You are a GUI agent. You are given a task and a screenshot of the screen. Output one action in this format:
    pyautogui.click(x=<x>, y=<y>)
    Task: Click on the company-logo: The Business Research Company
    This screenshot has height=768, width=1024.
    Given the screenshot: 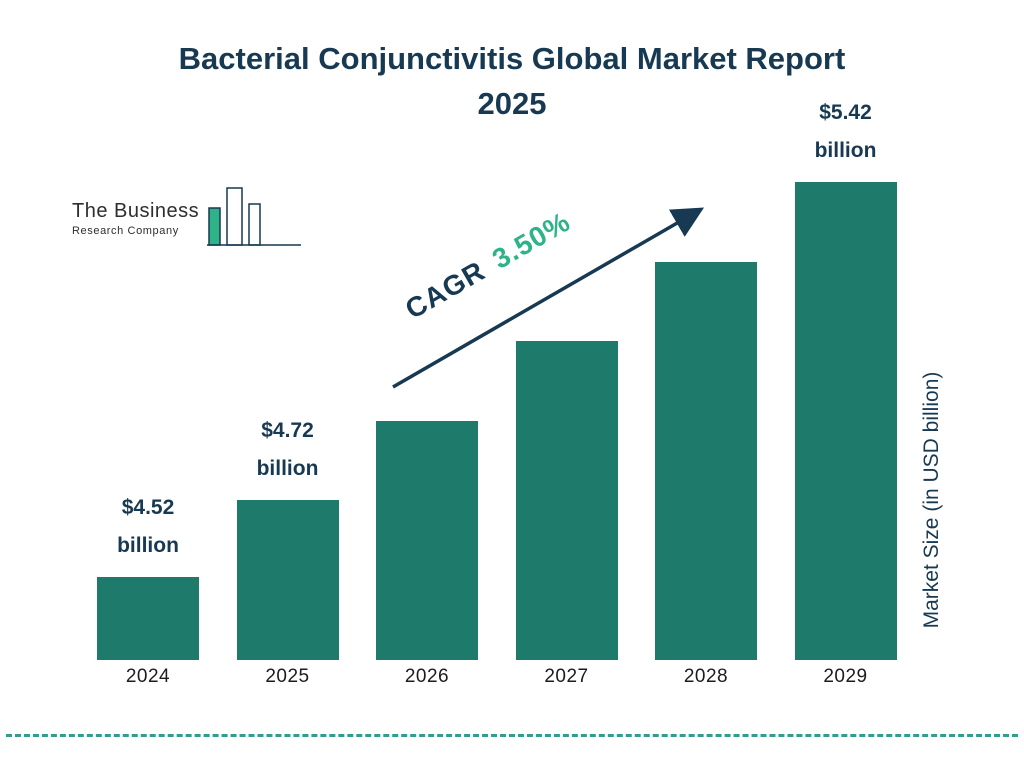 What is the action you would take?
    pyautogui.click(x=187, y=218)
    